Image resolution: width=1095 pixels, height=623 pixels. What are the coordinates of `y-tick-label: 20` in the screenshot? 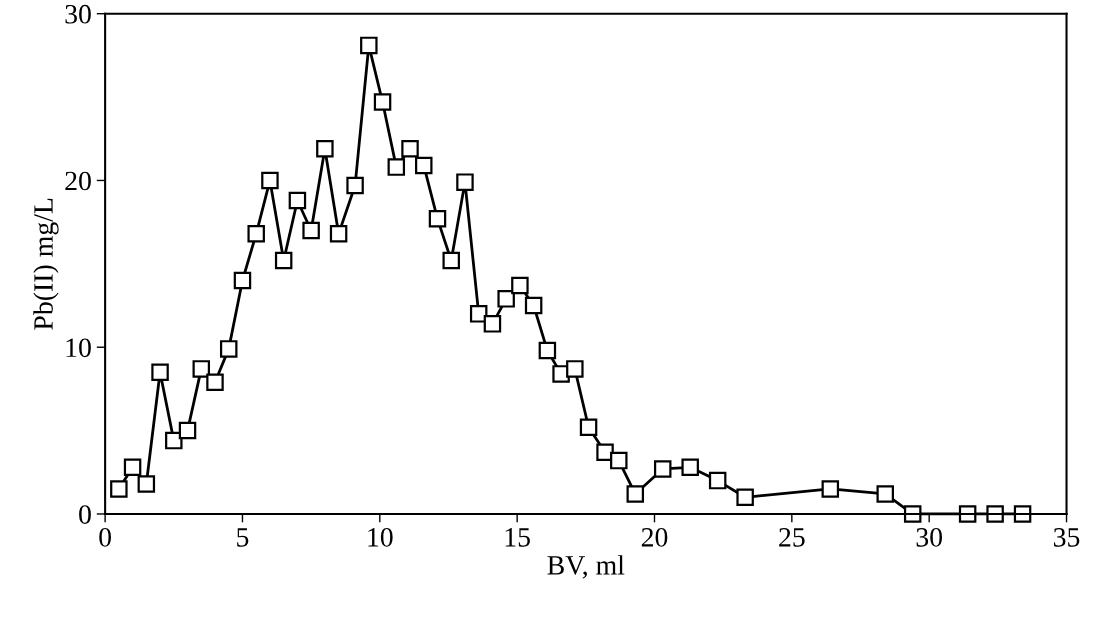 It's located at (78, 181).